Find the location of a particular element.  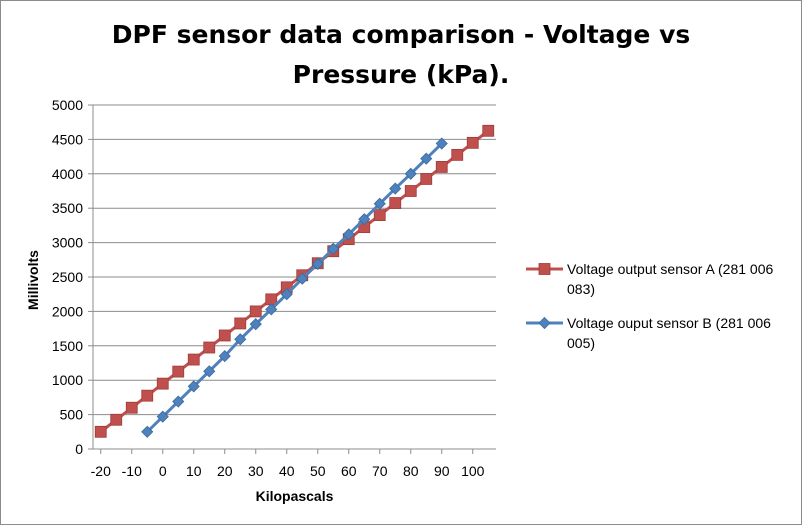

x-tick-label: -10 is located at coordinates (132, 471).